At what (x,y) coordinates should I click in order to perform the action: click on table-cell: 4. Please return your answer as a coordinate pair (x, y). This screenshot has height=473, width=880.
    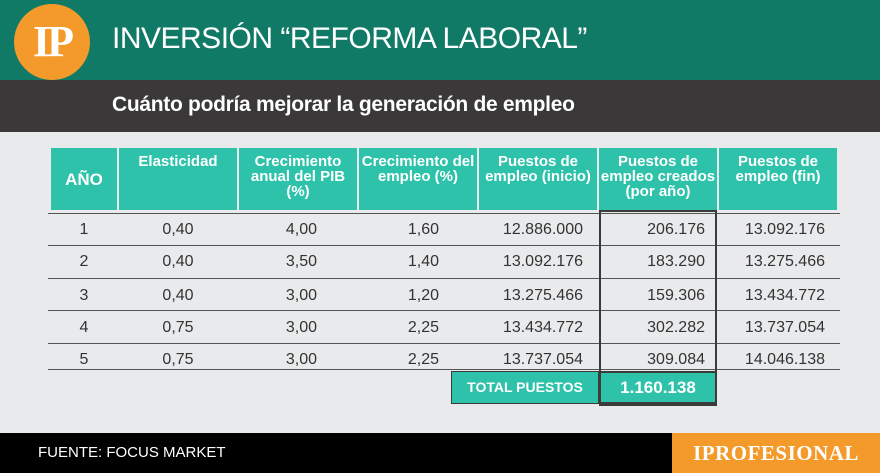
    Looking at the image, I should click on (84, 327).